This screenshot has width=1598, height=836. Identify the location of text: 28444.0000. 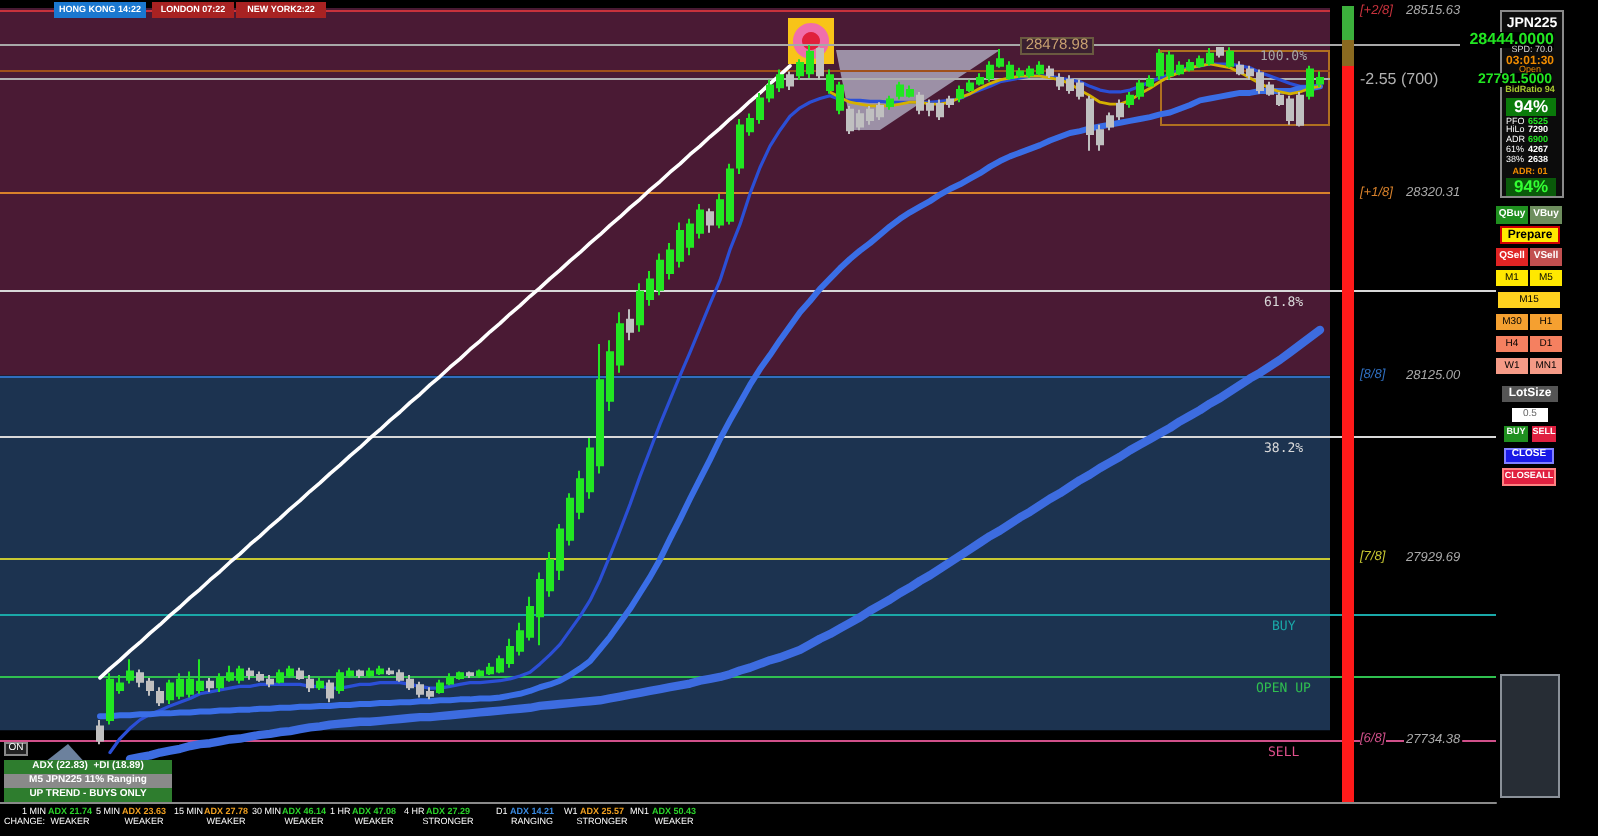
(1511, 38).